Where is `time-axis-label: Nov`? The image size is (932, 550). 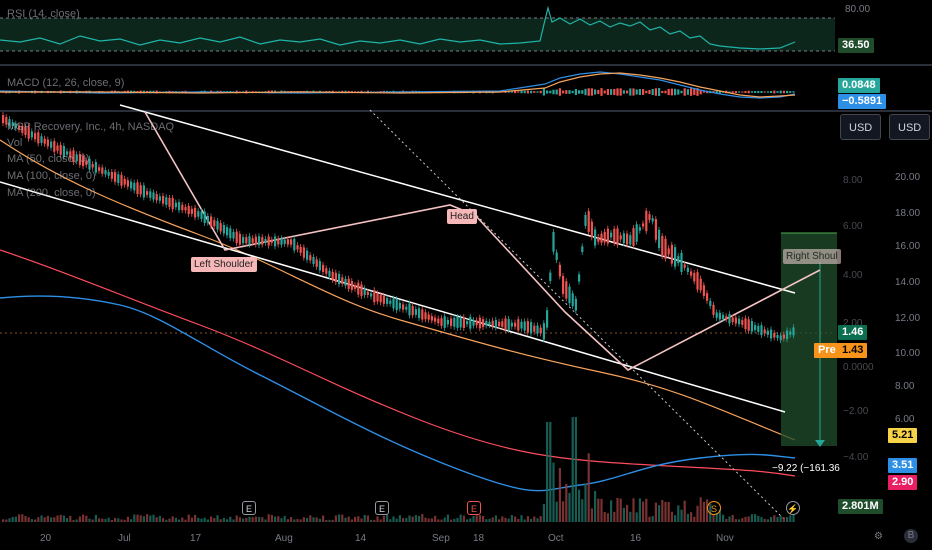
time-axis-label: Nov is located at coordinates (725, 538).